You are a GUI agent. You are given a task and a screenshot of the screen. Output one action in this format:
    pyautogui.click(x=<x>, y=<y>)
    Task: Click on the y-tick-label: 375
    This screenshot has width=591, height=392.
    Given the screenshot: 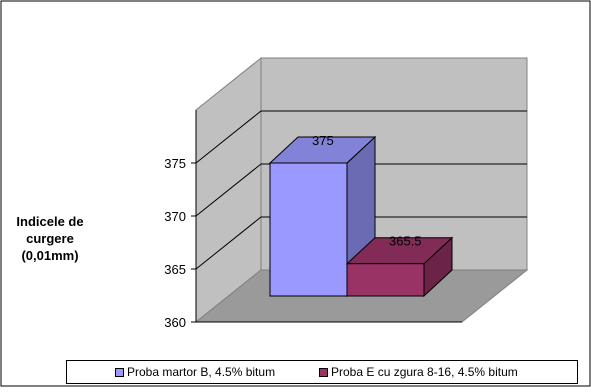 What is the action you would take?
    pyautogui.click(x=175, y=163)
    